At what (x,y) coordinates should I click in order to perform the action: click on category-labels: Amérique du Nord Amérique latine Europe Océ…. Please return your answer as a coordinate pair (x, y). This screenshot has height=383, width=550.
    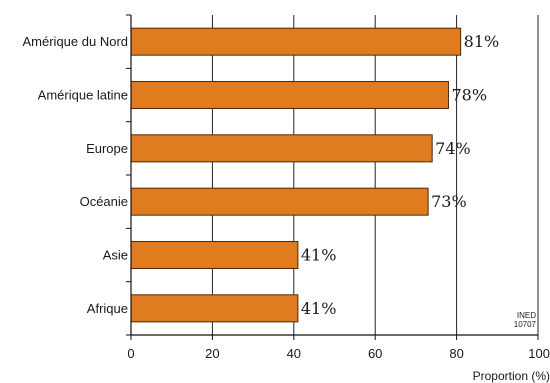
    Looking at the image, I should click on (76, 175).